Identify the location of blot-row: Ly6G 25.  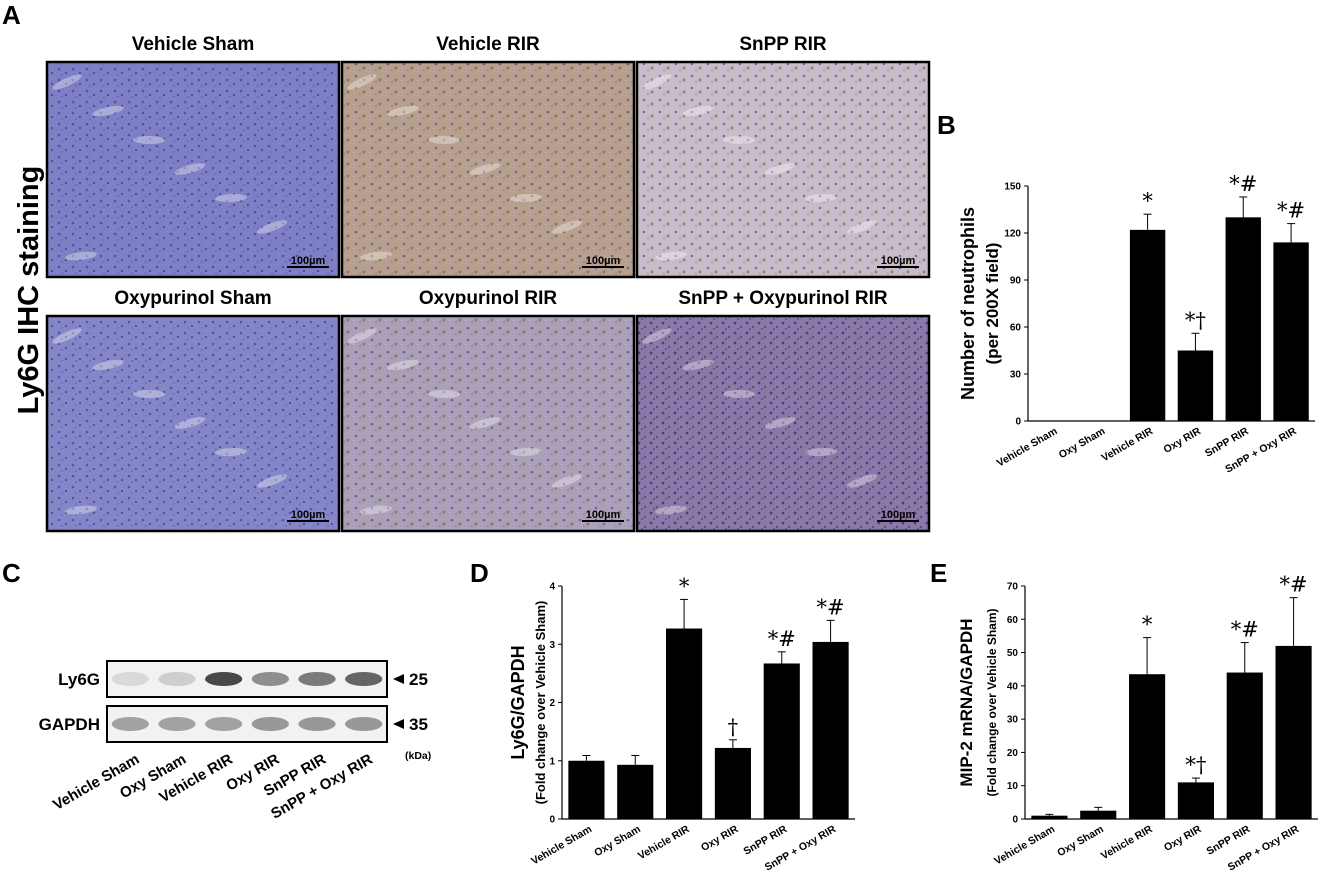
(243, 679).